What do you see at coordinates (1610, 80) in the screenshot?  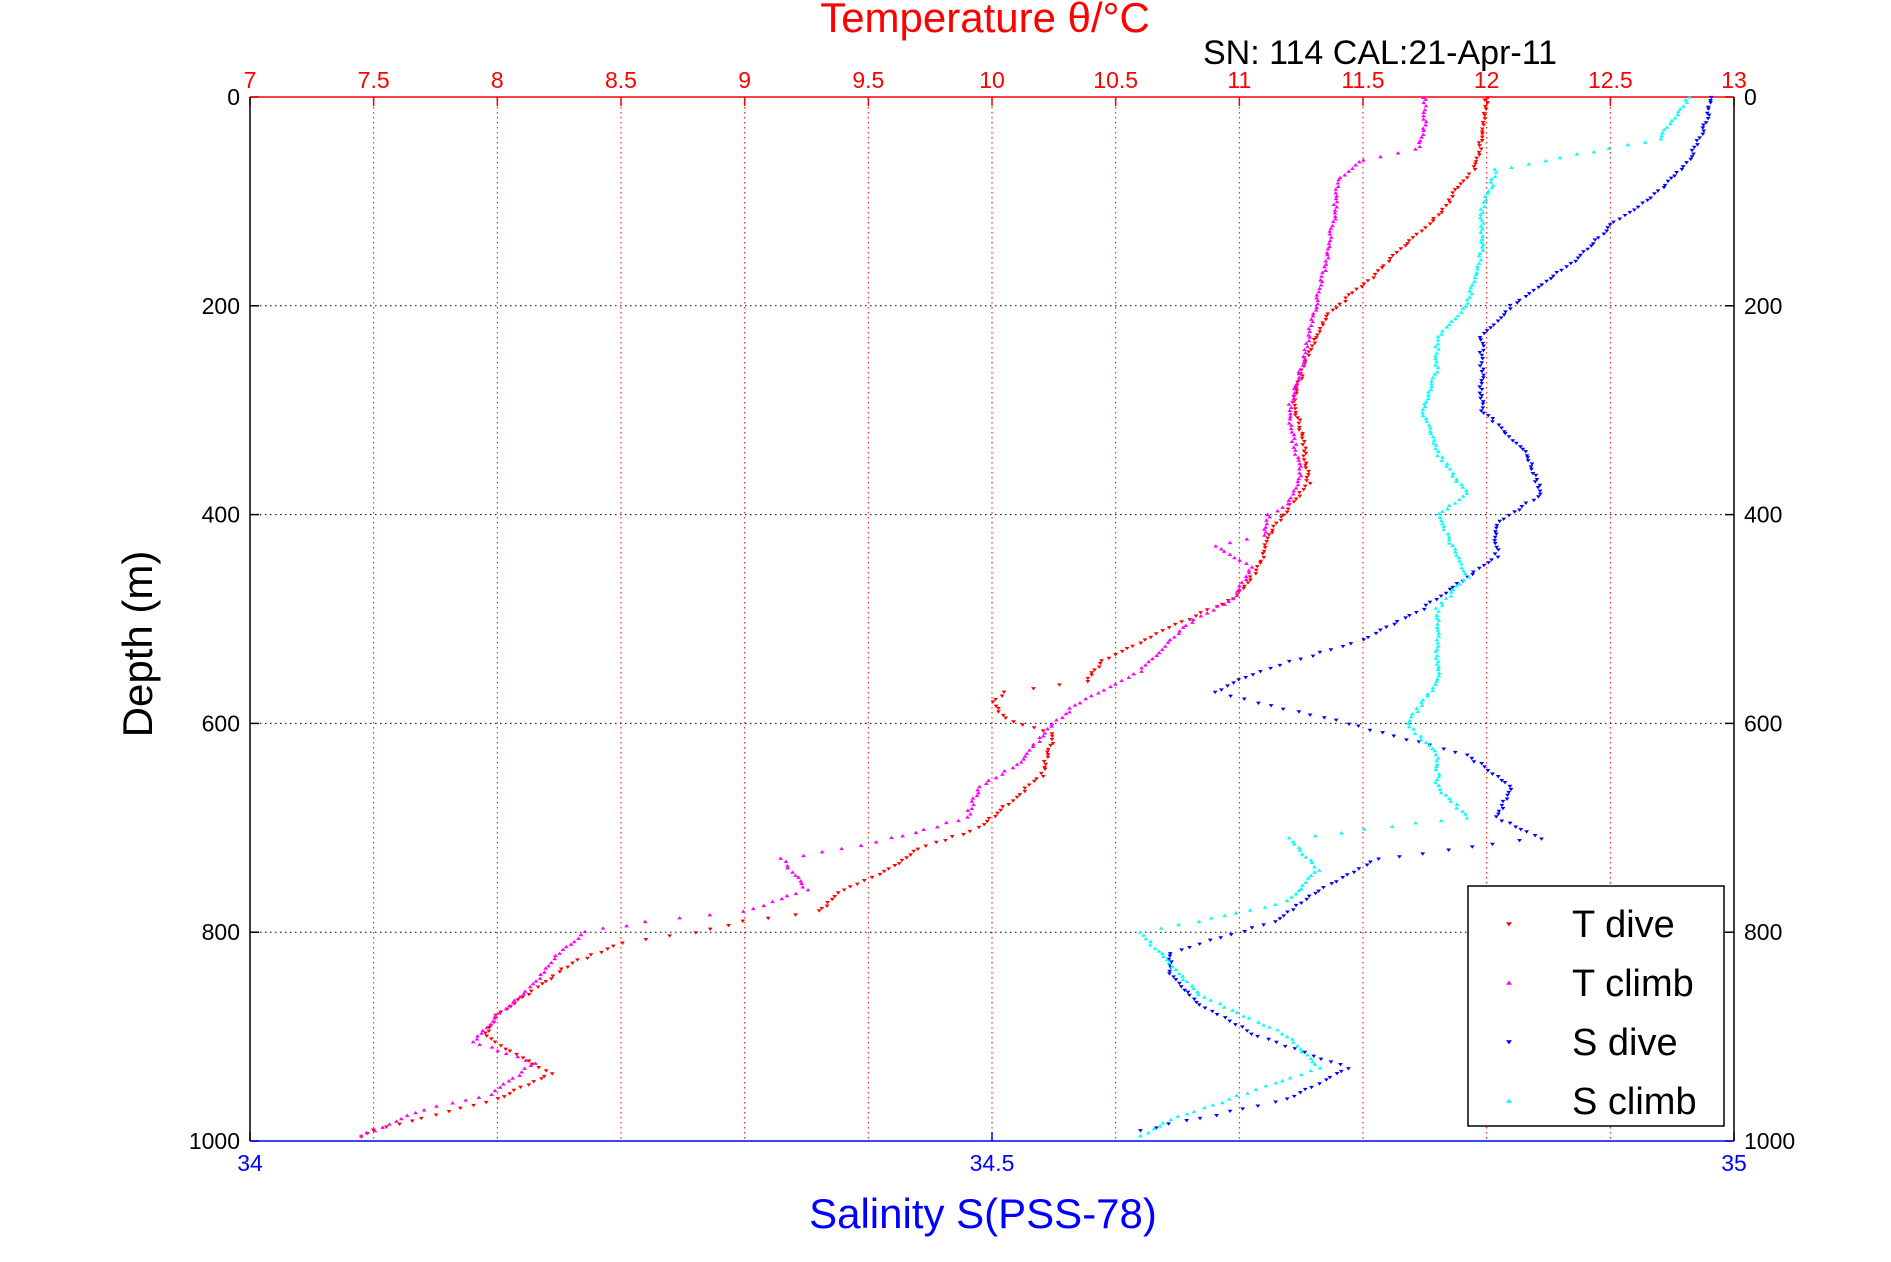 I see `temperature-tick-label: 12.5` at bounding box center [1610, 80].